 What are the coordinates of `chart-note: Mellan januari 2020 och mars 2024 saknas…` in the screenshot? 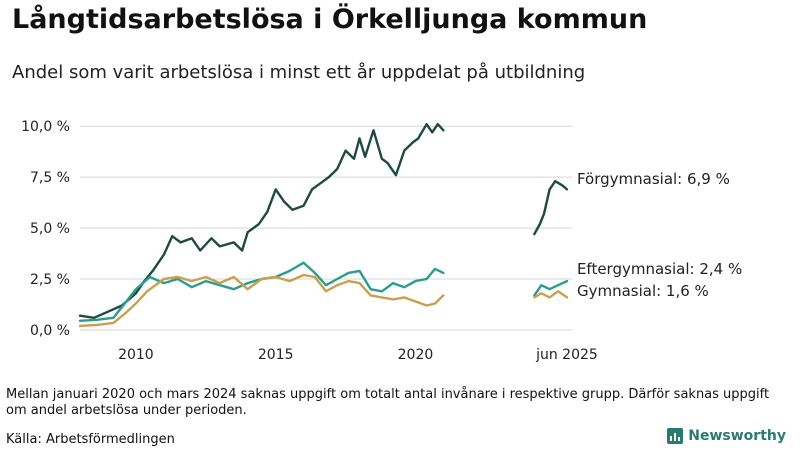 It's located at (388, 402).